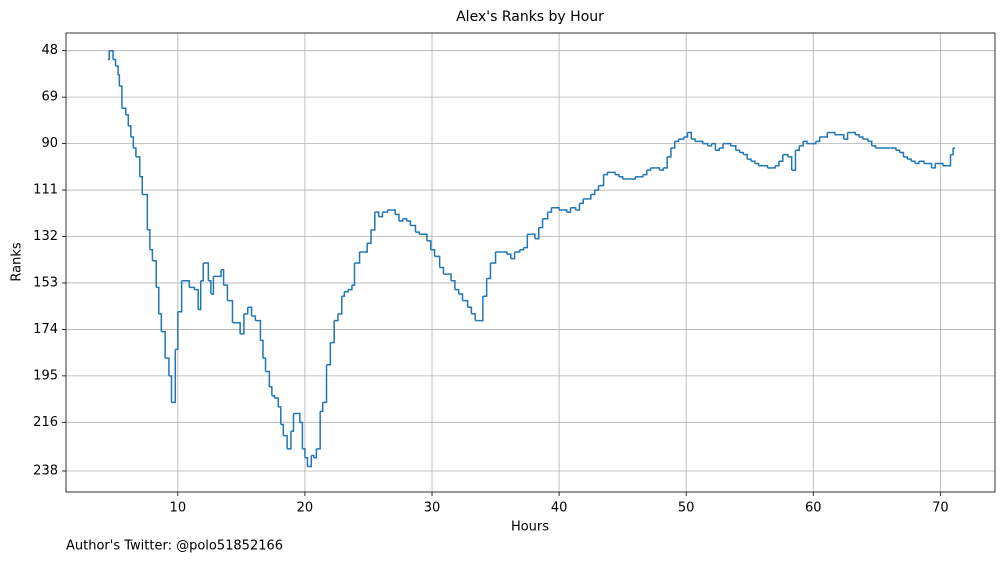  I want to click on y-tick-label: 90, so click(49, 143).